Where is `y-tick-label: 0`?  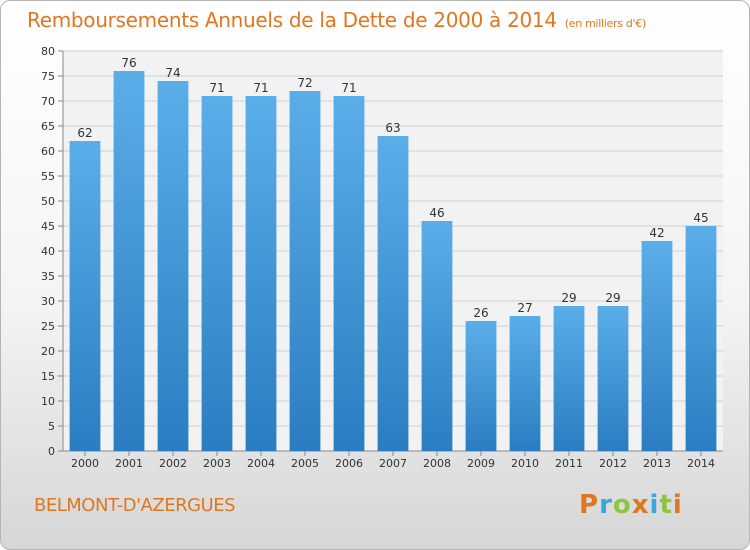 y-tick-label: 0 is located at coordinates (51, 451).